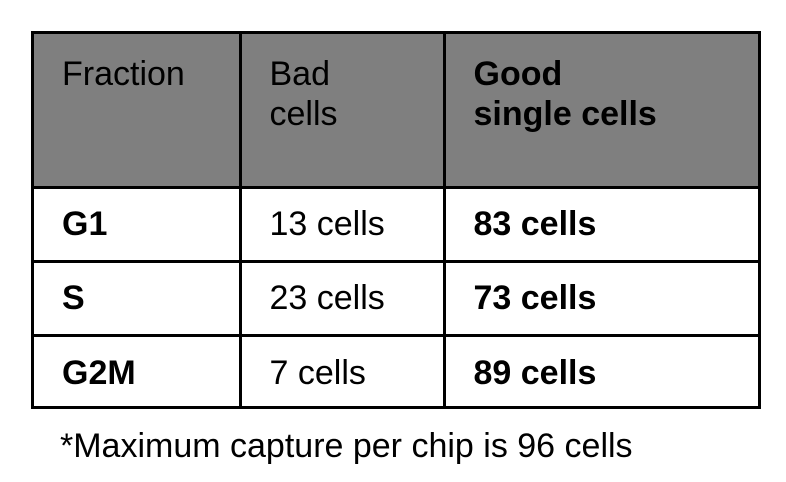  What do you see at coordinates (518, 74) in the screenshot?
I see `header-good-cells-line-1: Good` at bounding box center [518, 74].